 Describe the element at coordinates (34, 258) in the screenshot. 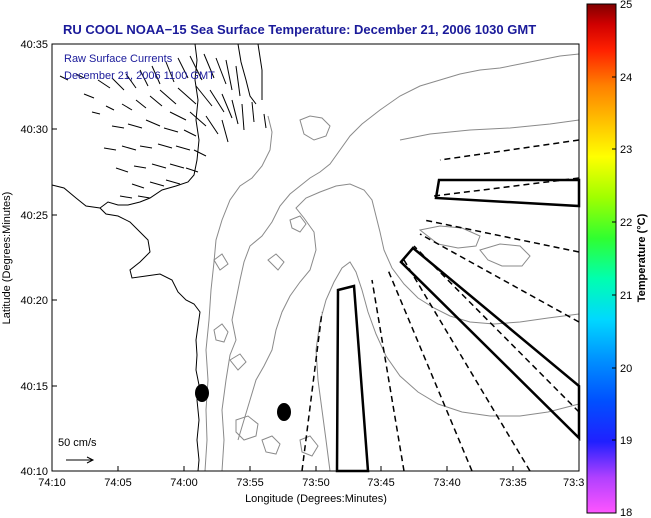

I see `y-tick-labels: 40:35 40:30 40:25 40:20 40:15 40:10` at that location.